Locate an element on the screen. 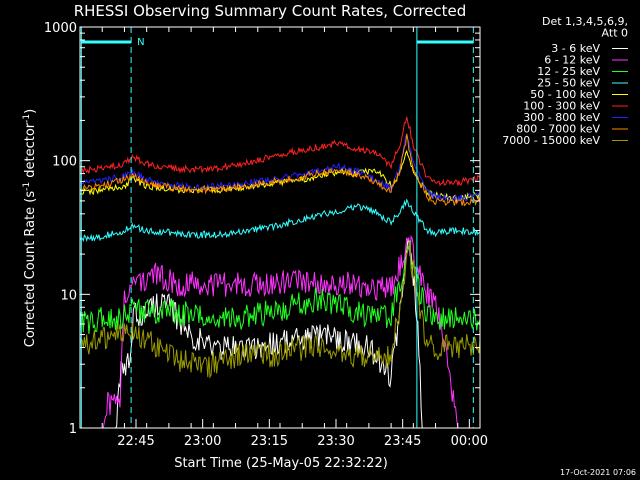 This screenshot has width=640, height=480. y-axis-label-sup2: -1 is located at coordinates (27, 118).